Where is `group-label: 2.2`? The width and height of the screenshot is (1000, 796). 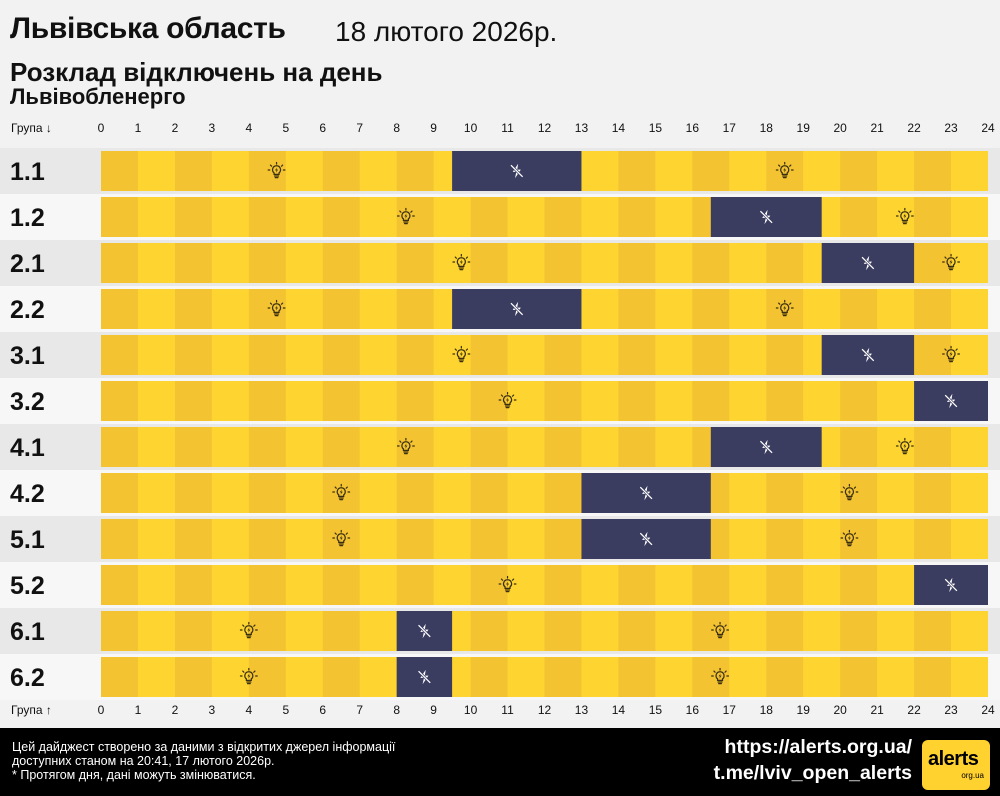 group-label: 2.2 is located at coordinates (27, 310).